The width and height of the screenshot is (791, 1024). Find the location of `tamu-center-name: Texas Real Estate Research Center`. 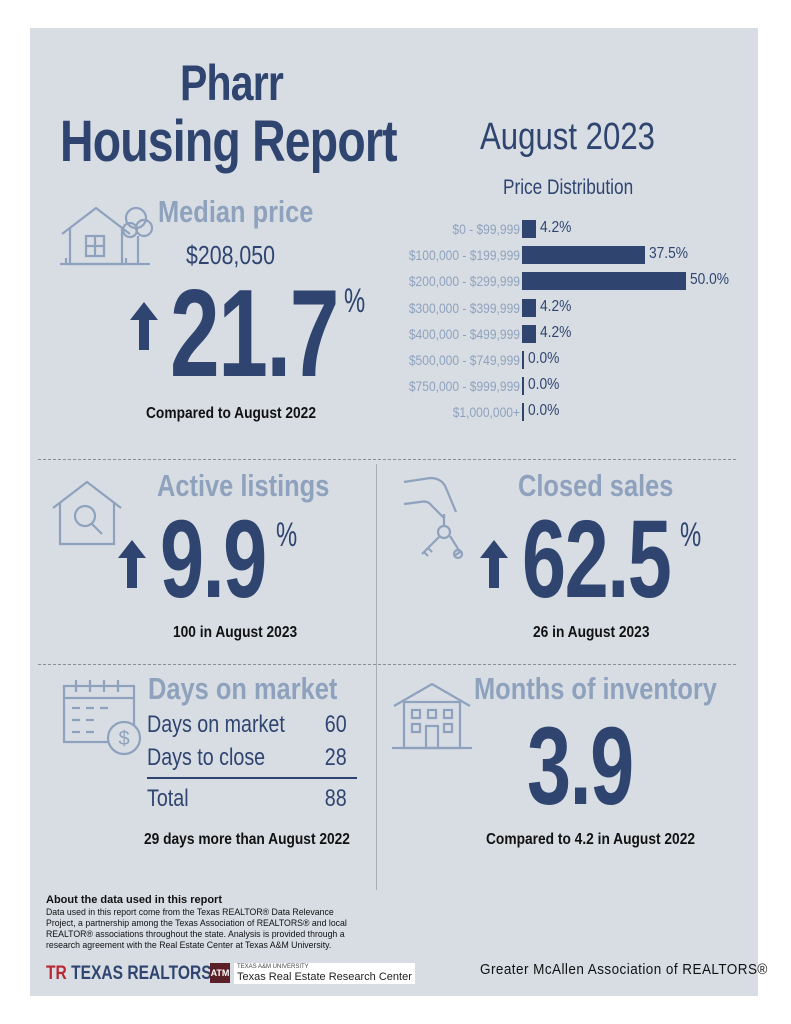

tamu-center-name: Texas Real Estate Research Center is located at coordinates (324, 976).